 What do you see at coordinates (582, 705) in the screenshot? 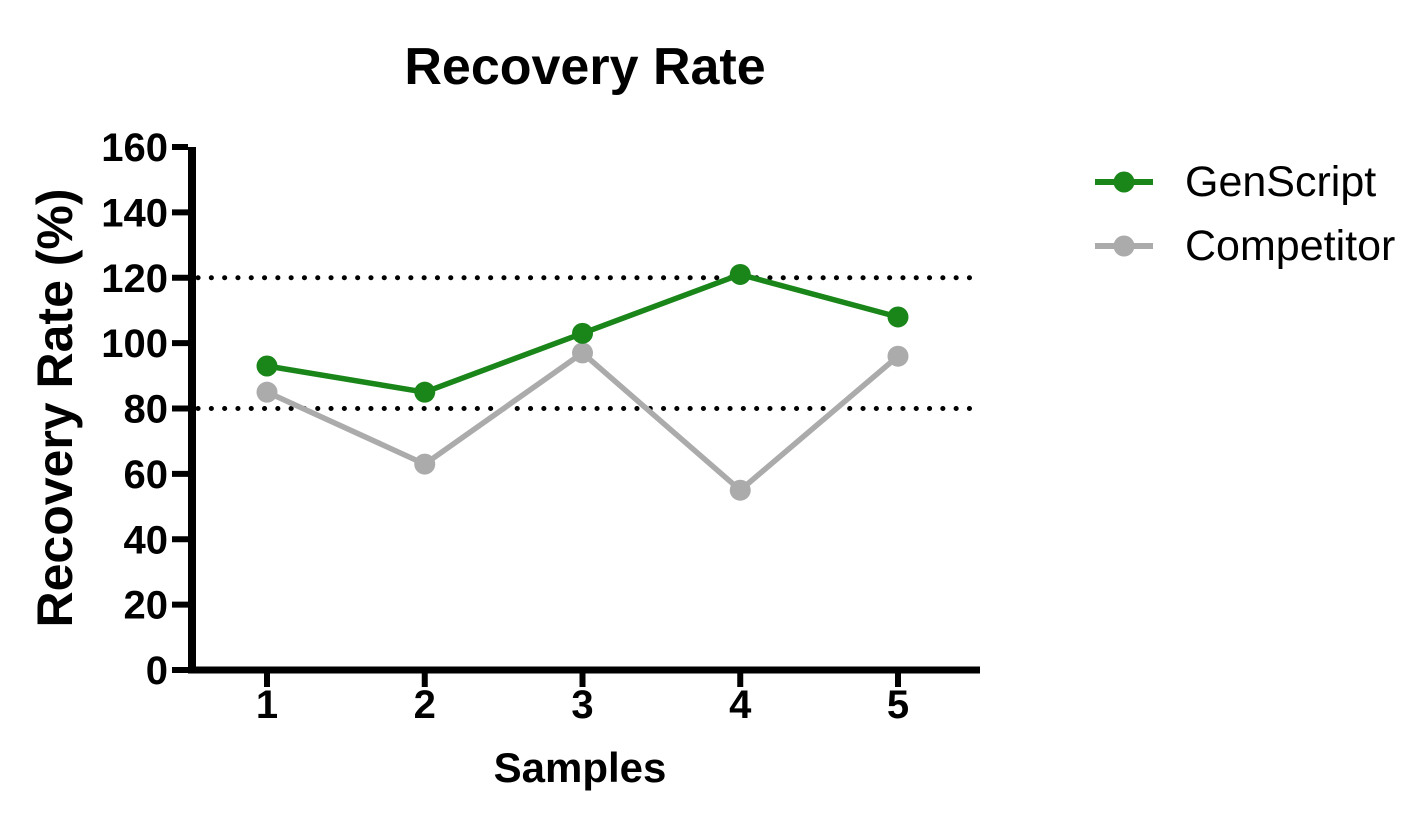
I see `x-tick-label: 3` at bounding box center [582, 705].